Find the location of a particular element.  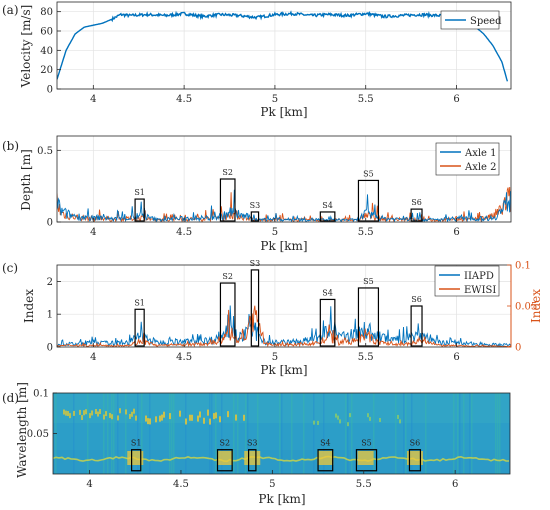

panel-c-xticks: 4 4.5 5 5.5 6 is located at coordinates (275, 353).